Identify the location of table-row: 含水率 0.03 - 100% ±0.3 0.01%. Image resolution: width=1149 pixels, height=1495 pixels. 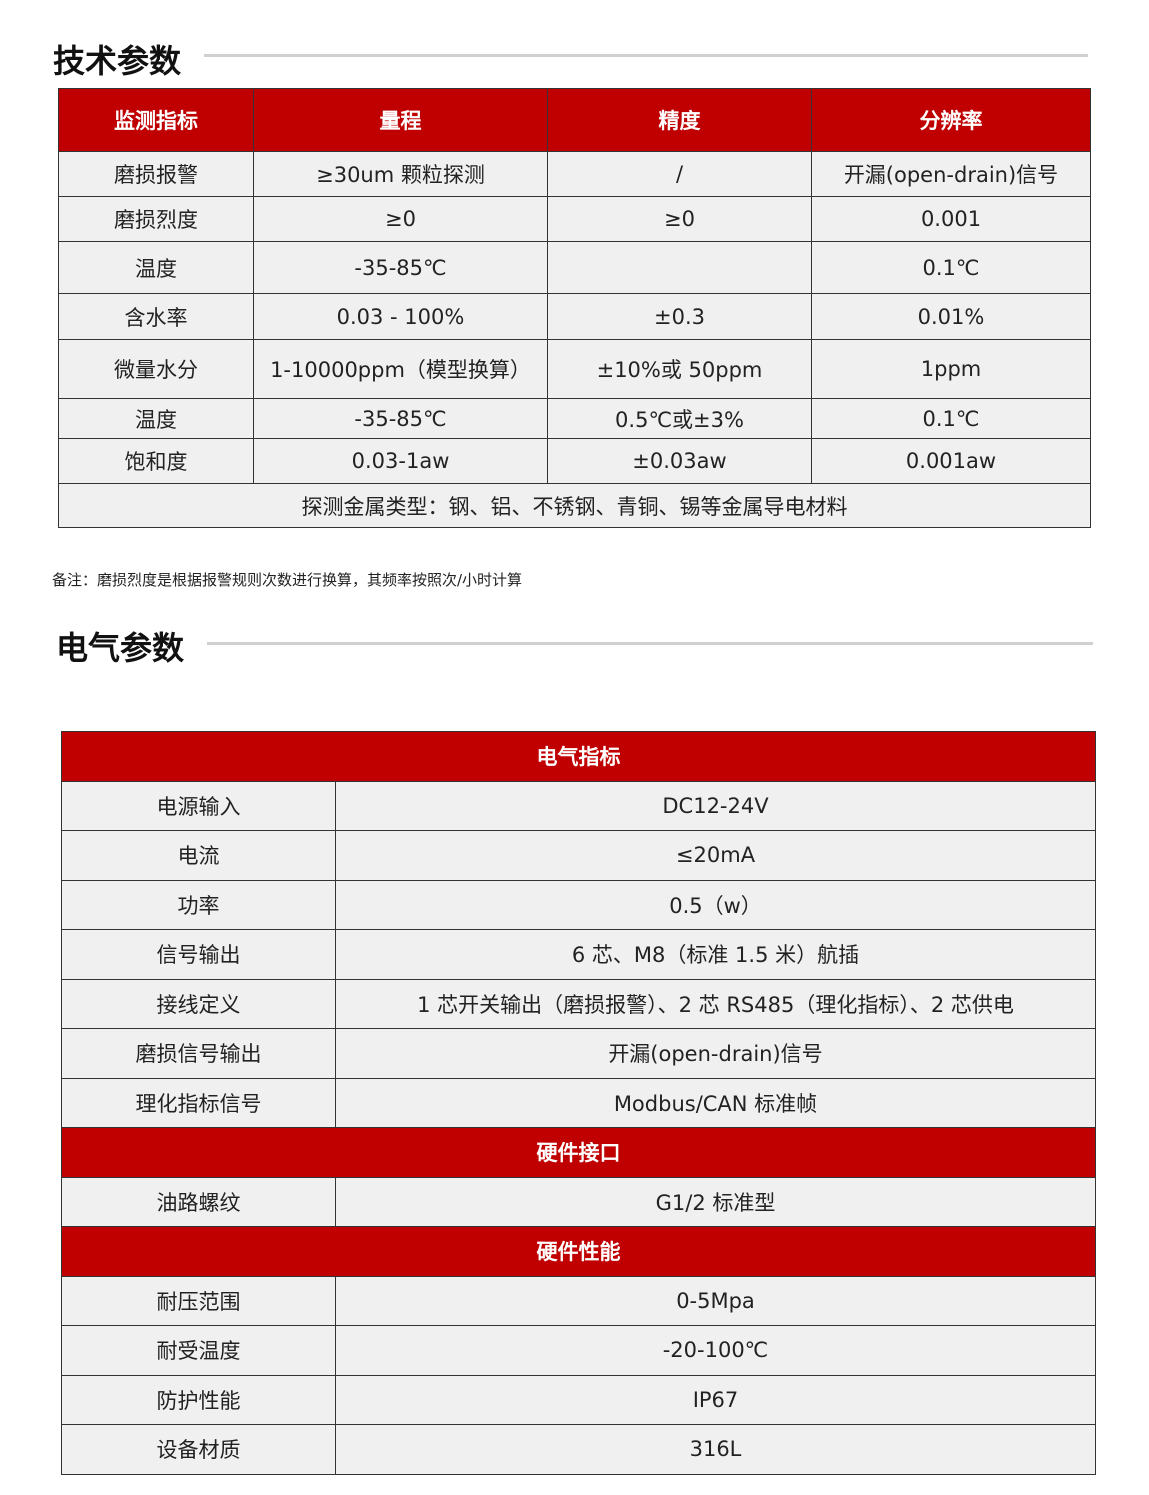
(574, 316).